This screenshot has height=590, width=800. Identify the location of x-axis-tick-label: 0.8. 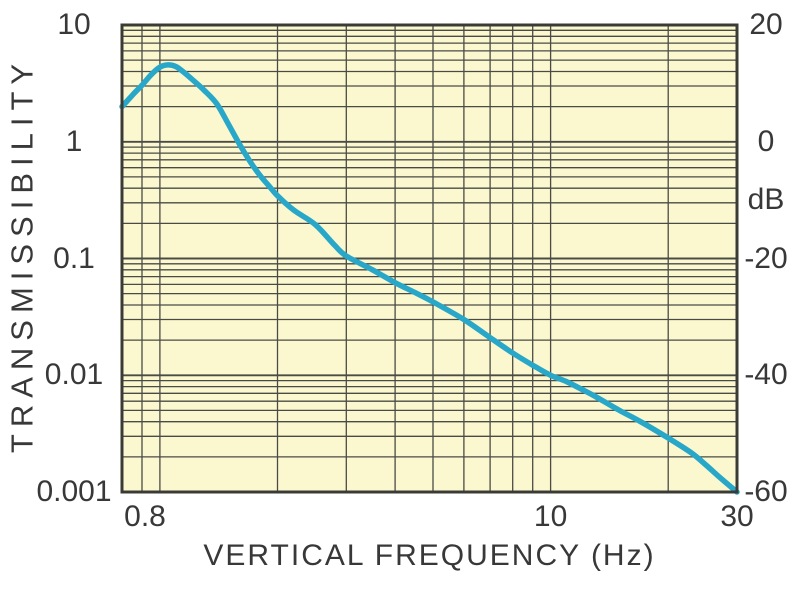
(145, 516).